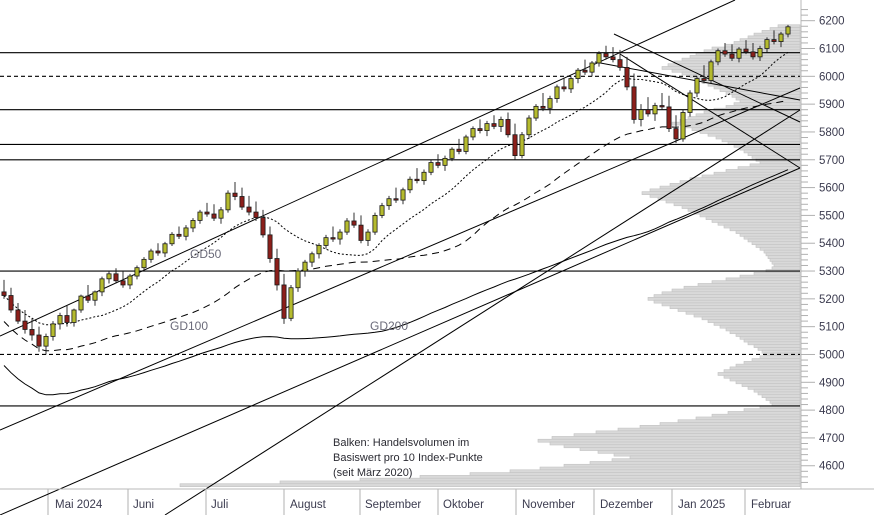  I want to click on x-axis-tick-label: Juli, so click(219, 505).